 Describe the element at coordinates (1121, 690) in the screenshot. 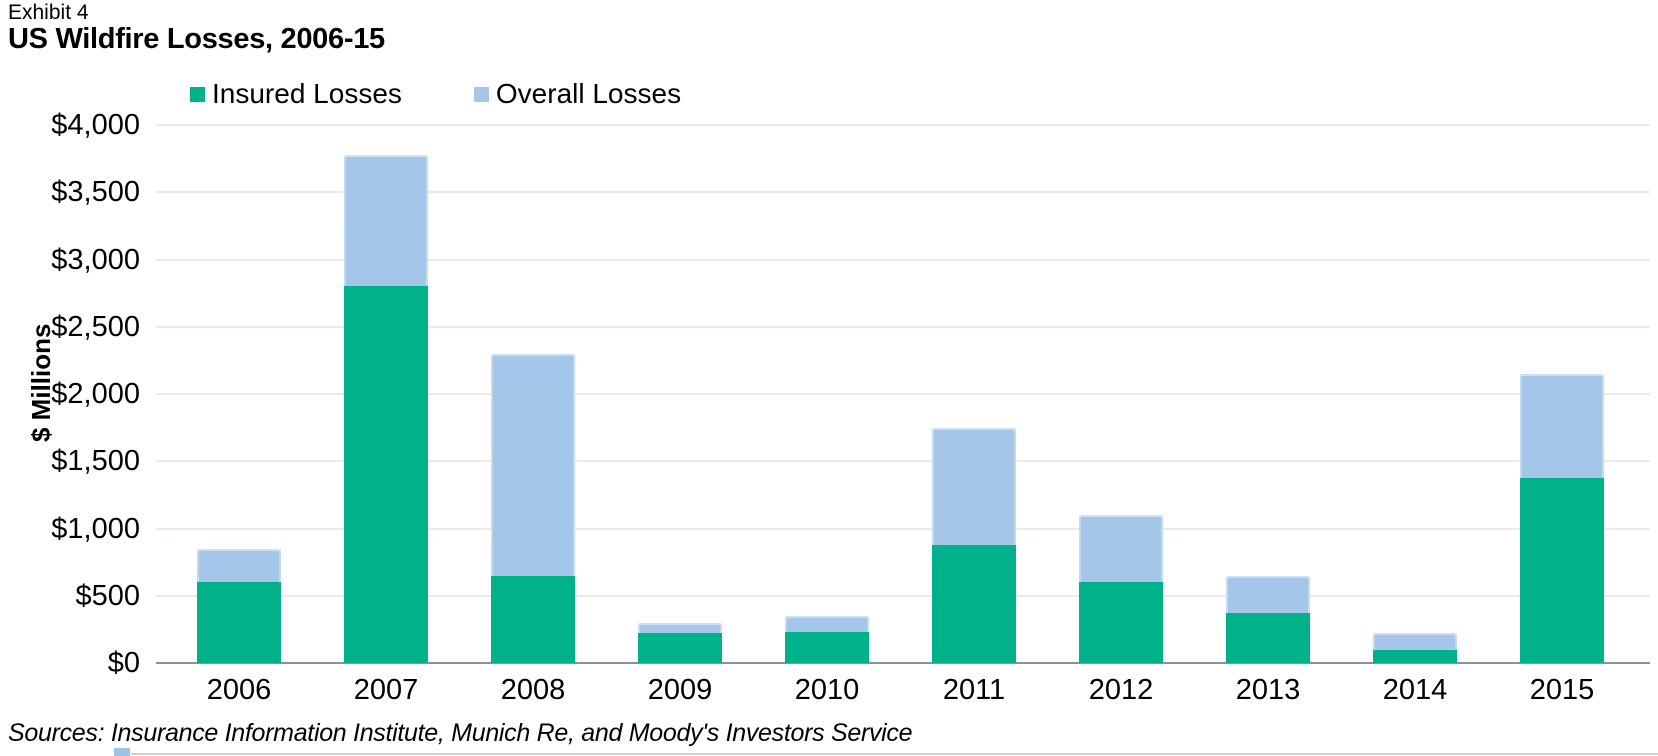

I see `x-tick-label-2012: 2012` at that location.